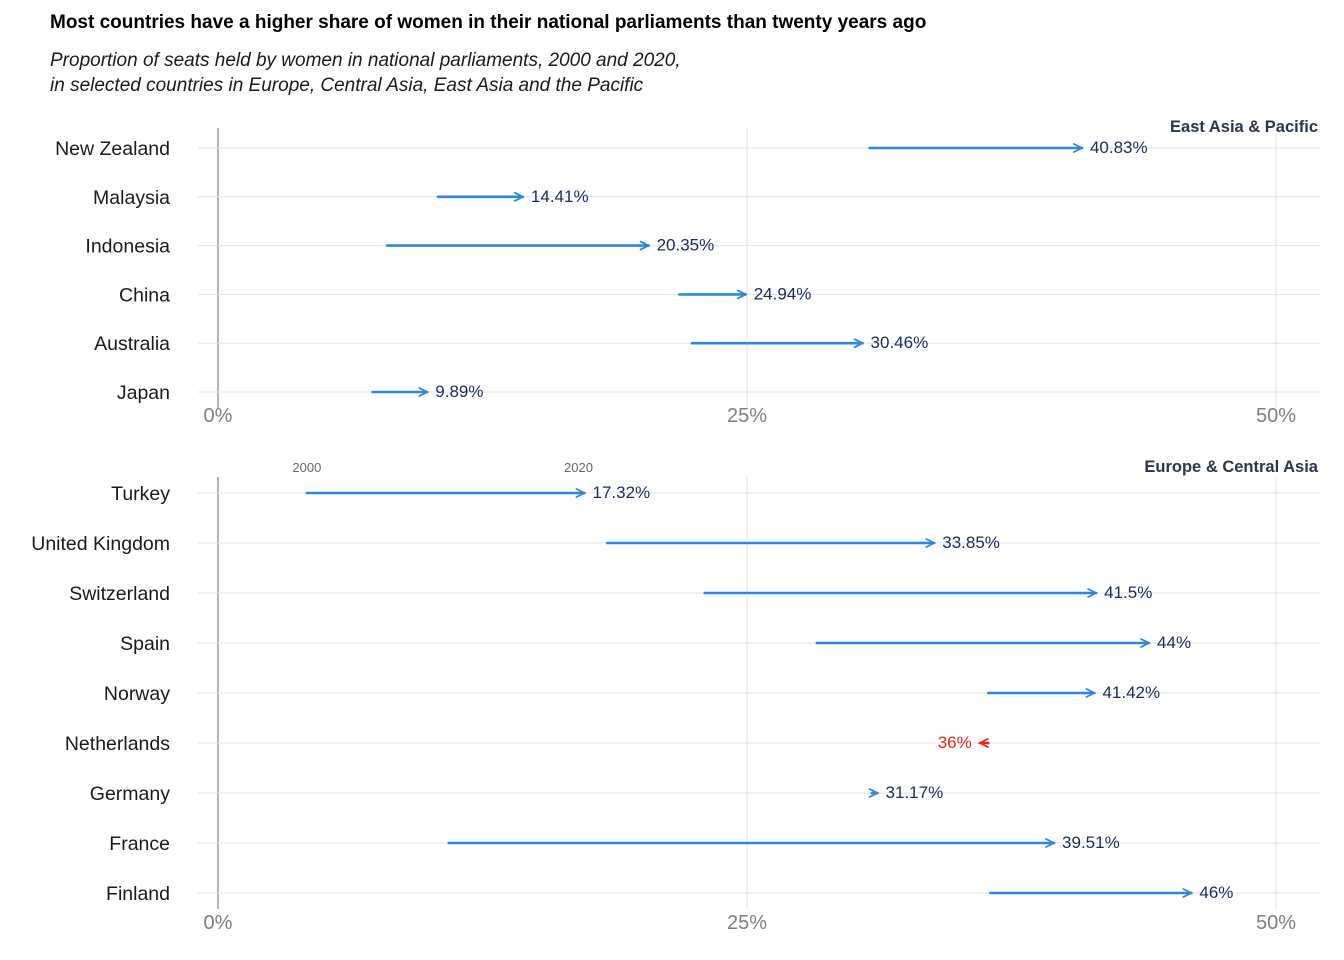 This screenshot has height=960, width=1344. I want to click on value-label: 30.46%, so click(900, 342).